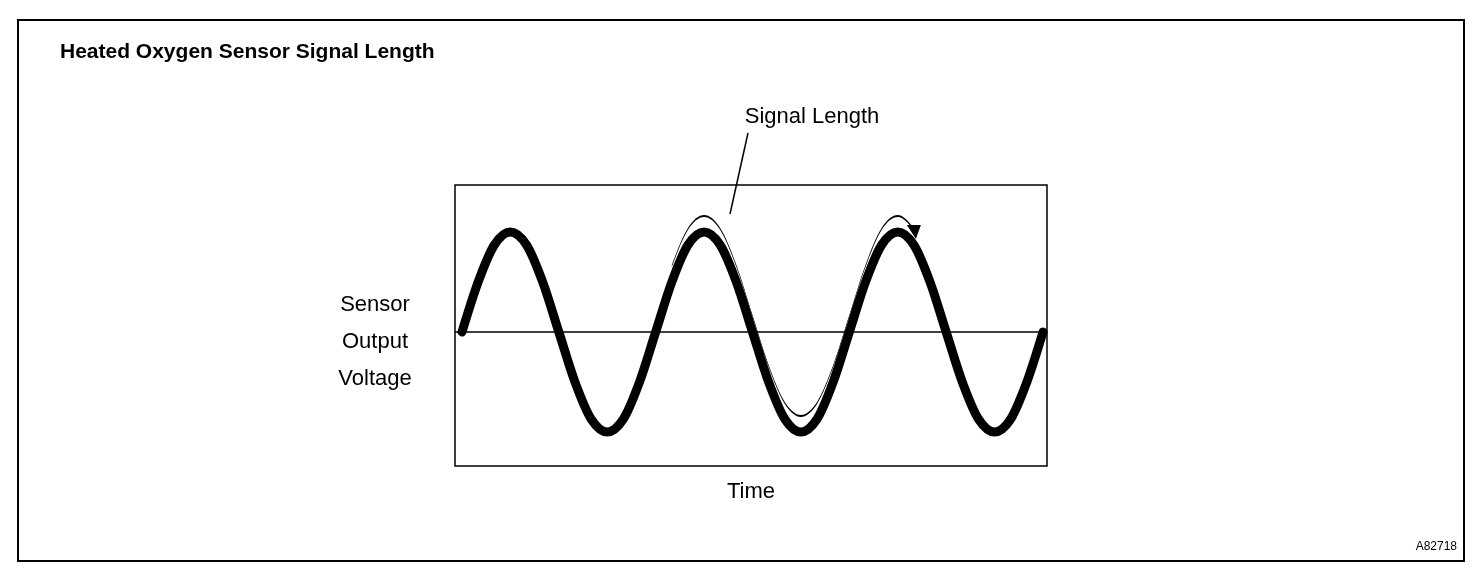  I want to click on y-axis-title: Sensor Output Voltage, so click(375, 340).